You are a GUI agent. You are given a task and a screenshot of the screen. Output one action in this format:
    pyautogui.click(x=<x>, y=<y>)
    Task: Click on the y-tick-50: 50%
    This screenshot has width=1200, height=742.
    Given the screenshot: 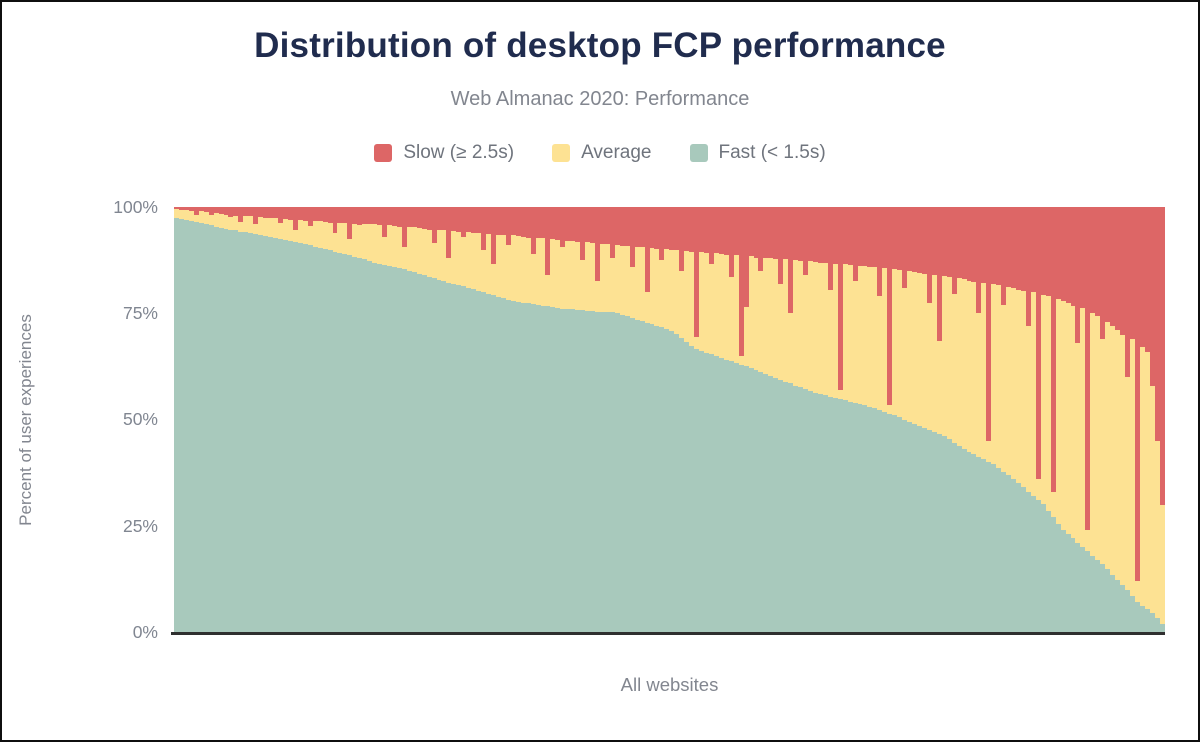 What is the action you would take?
    pyautogui.click(x=140, y=419)
    